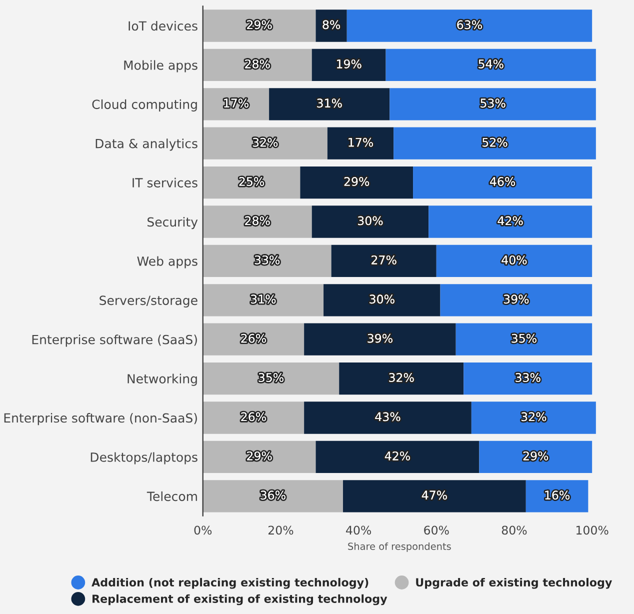  Describe the element at coordinates (281, 530) in the screenshot. I see `x-tick-label: 20%` at that location.